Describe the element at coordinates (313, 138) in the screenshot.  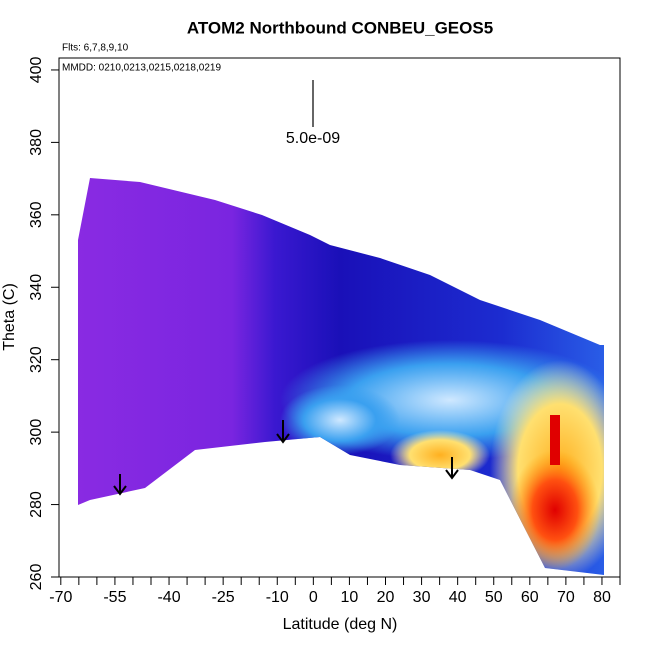
I see `scale-label: 5.0e-09` at that location.